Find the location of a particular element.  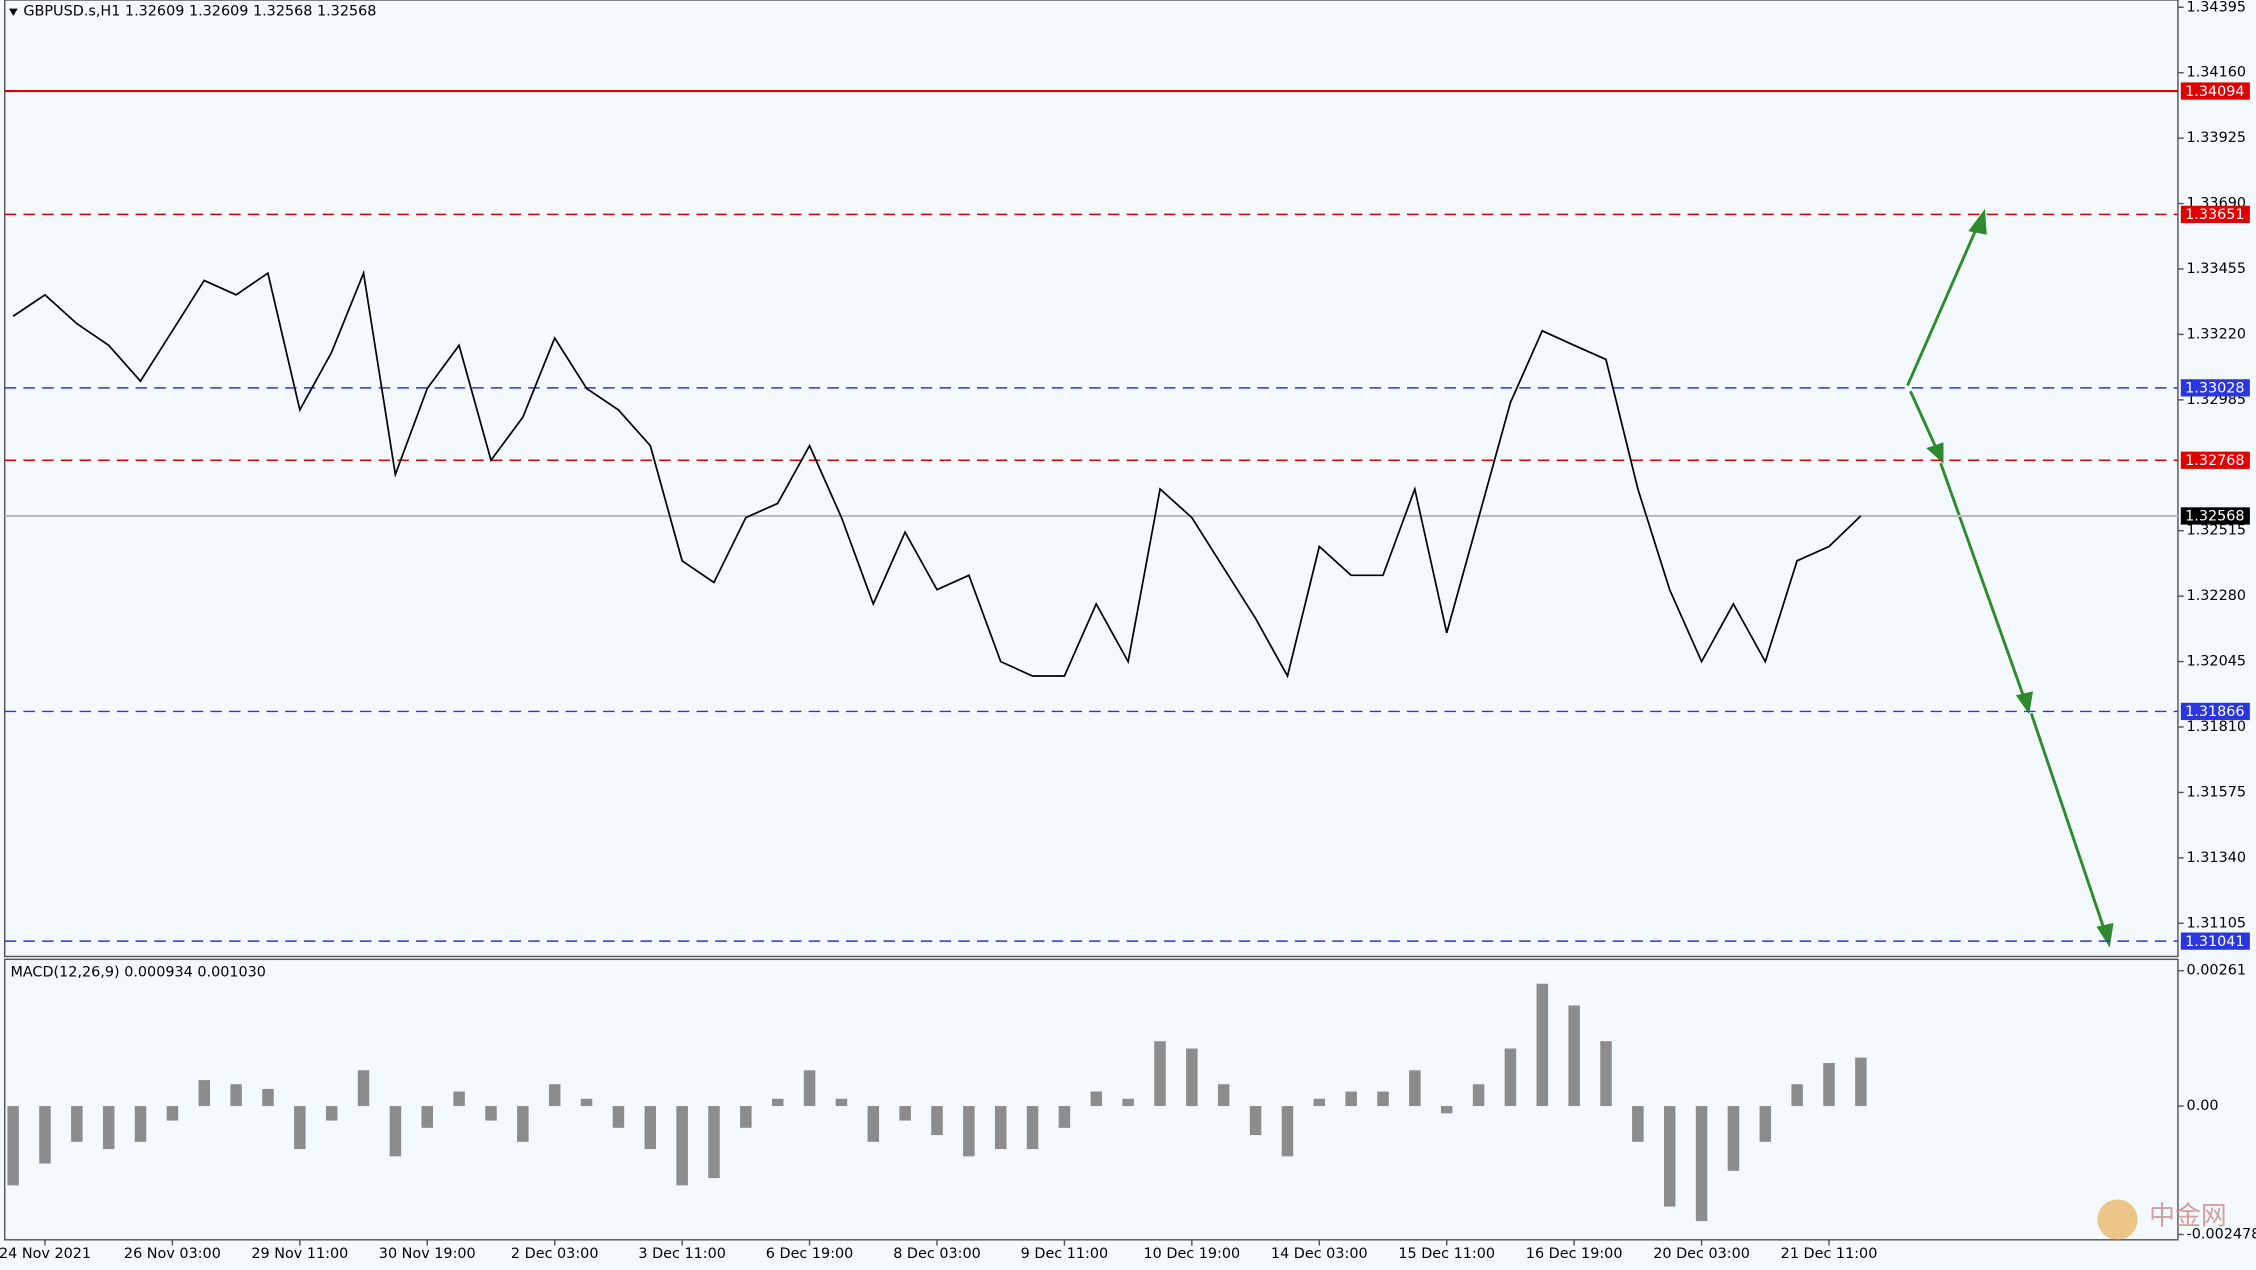

x-tick-label: 24 Nov 2021 is located at coordinates (45, 1254).